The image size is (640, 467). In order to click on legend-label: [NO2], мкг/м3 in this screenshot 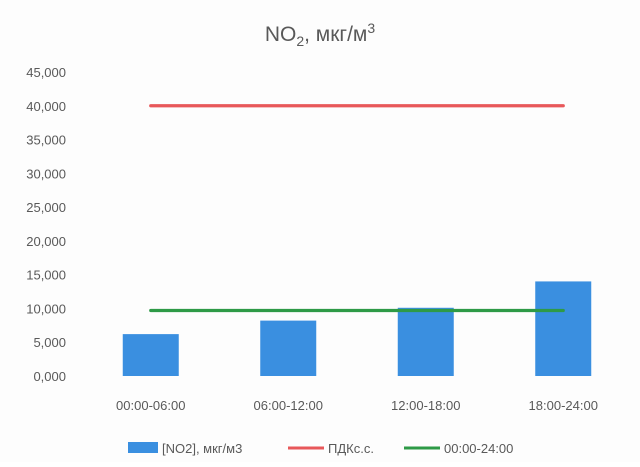, I will do `click(202, 448)`.